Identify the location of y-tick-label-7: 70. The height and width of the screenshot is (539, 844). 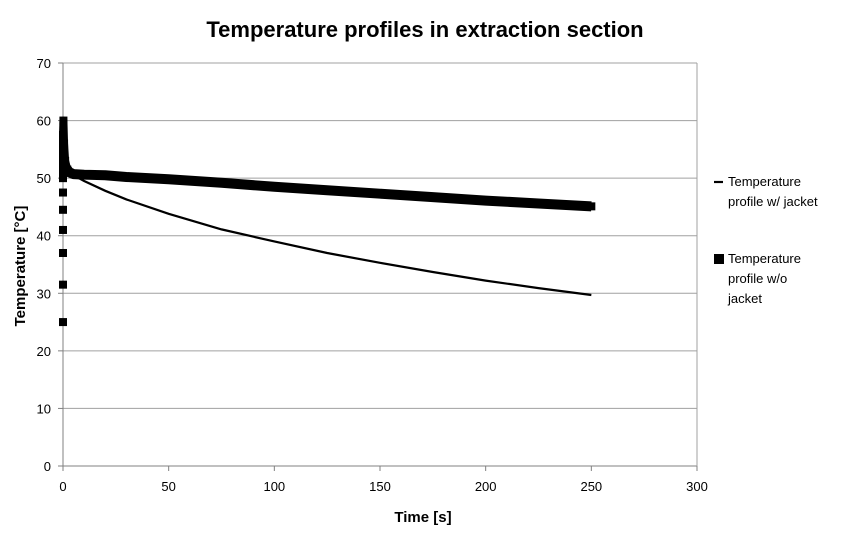
(44, 63).